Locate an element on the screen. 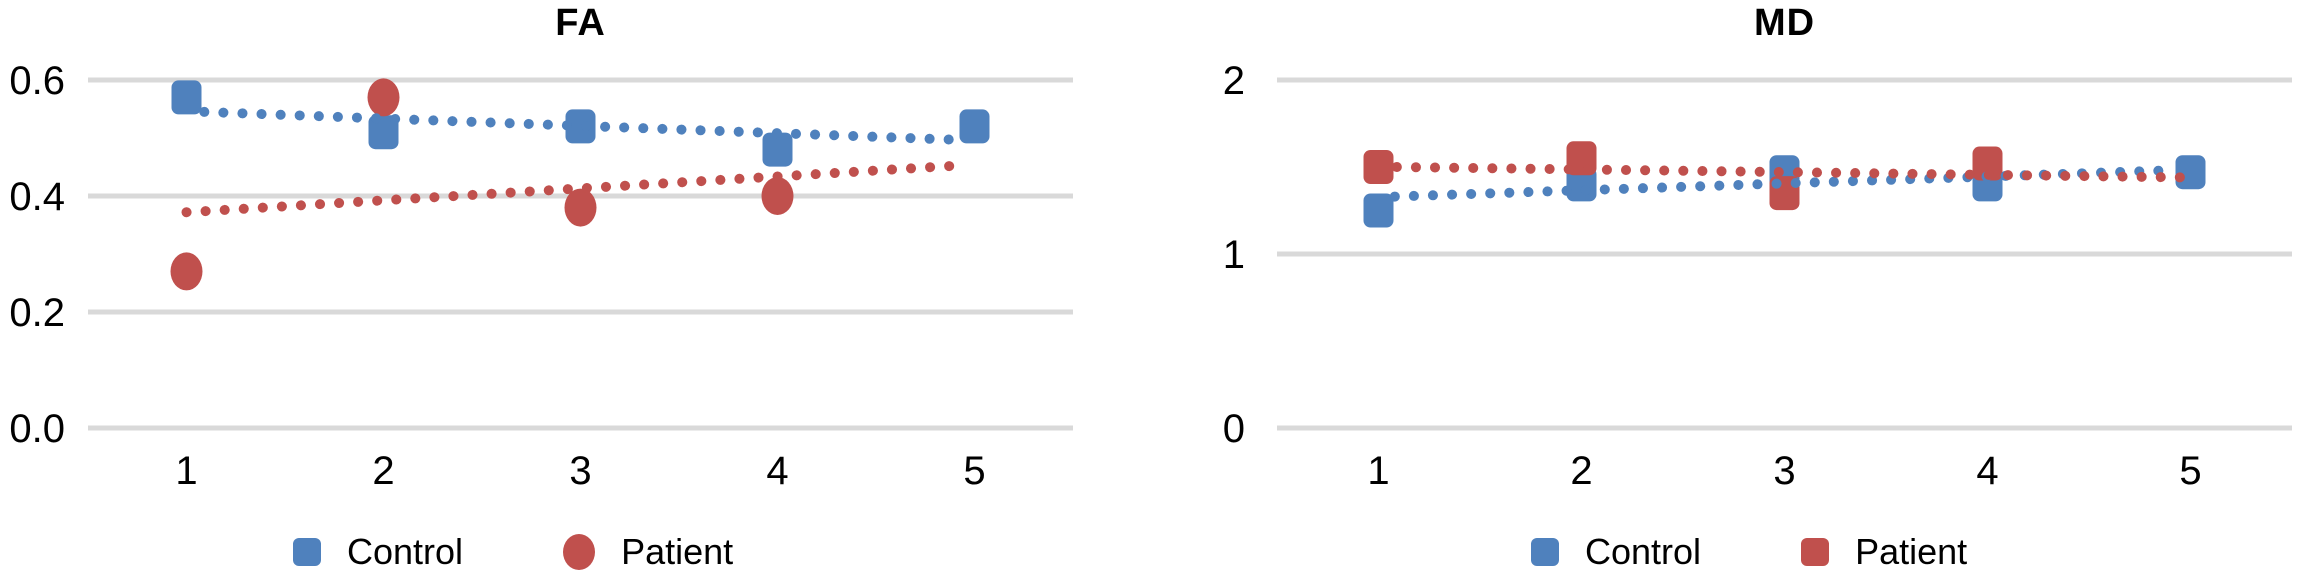 The width and height of the screenshot is (2314, 577). y-tick-label: 0.4 is located at coordinates (37, 197).